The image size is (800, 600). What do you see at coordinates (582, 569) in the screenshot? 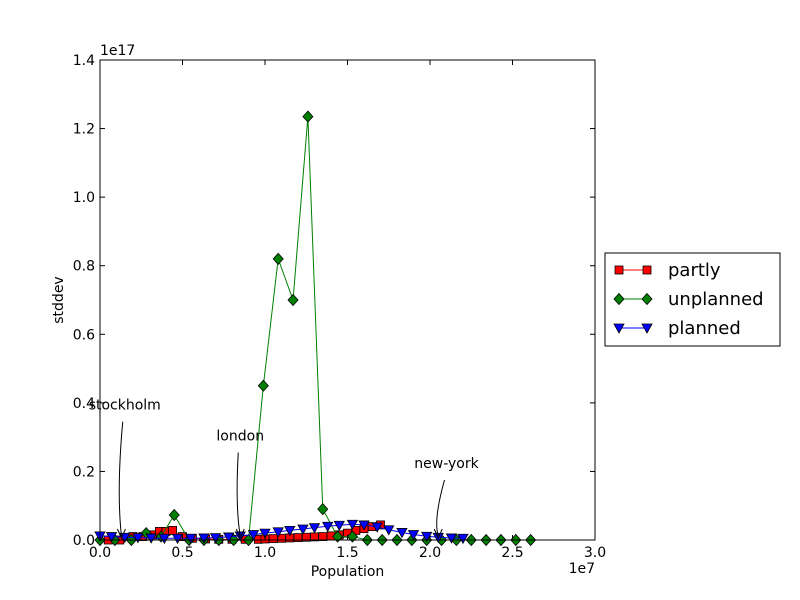
I see `x-exponent-label: 1e7` at bounding box center [582, 569].